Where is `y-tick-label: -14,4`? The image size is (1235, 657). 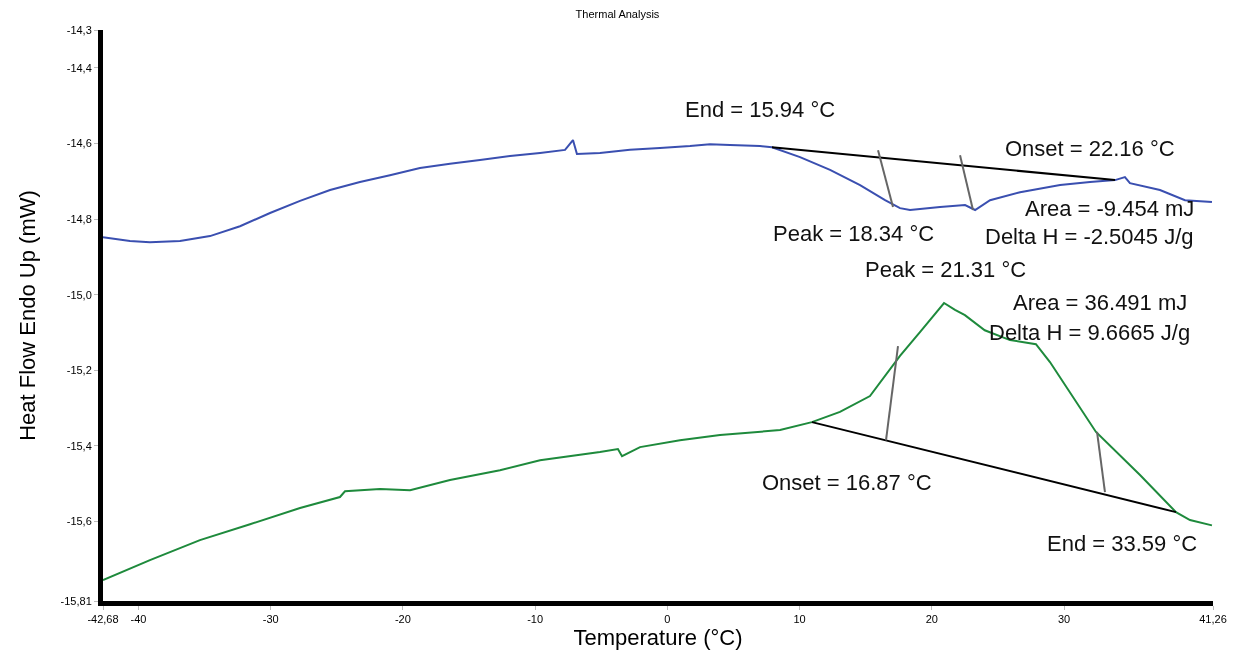 y-tick-label: -14,4 is located at coordinates (79, 67).